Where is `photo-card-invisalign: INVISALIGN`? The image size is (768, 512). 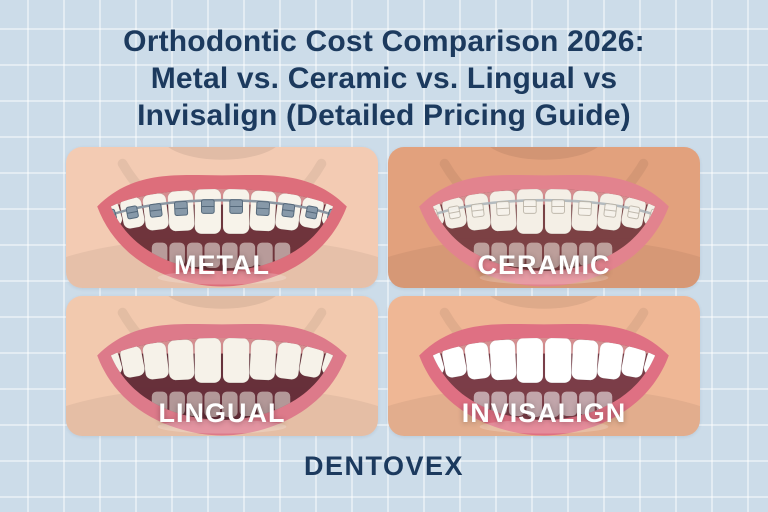
photo-card-invisalign: INVISALIGN is located at coordinates (544, 366).